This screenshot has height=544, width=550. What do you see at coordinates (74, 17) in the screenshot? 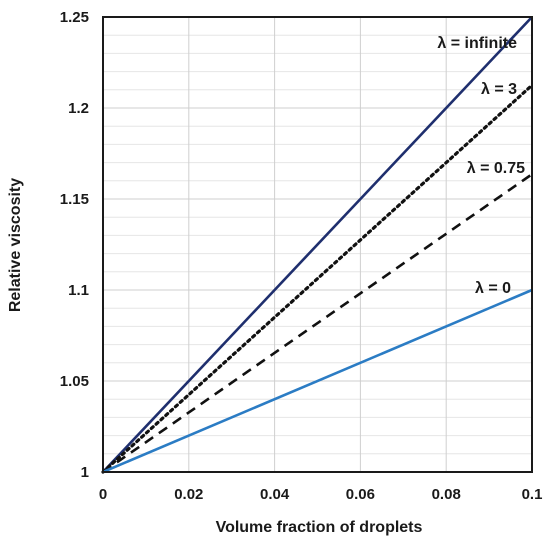
I see `y-tick-label: 1.25` at bounding box center [74, 17].